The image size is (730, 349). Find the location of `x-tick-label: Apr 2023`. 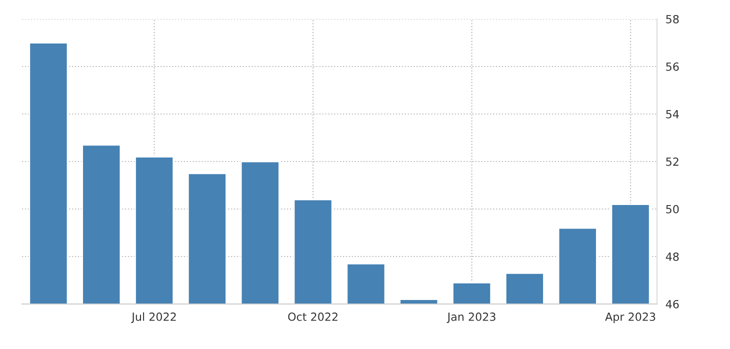

x-tick-label: Apr 2023 is located at coordinates (630, 318).